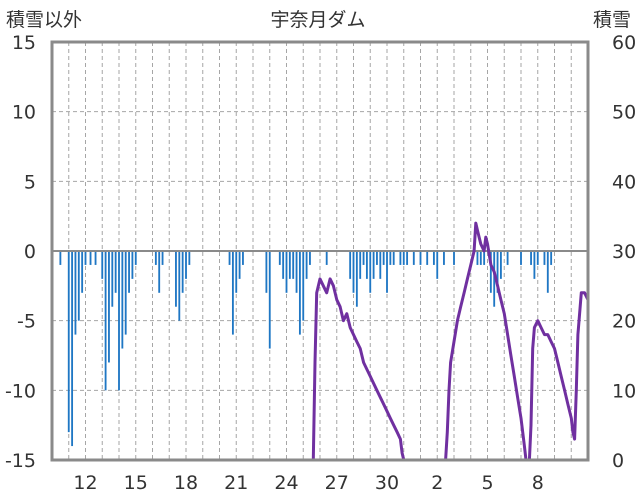 The width and height of the screenshot is (636, 501). I want to click on left-tick-label: -15, so click(20, 461).